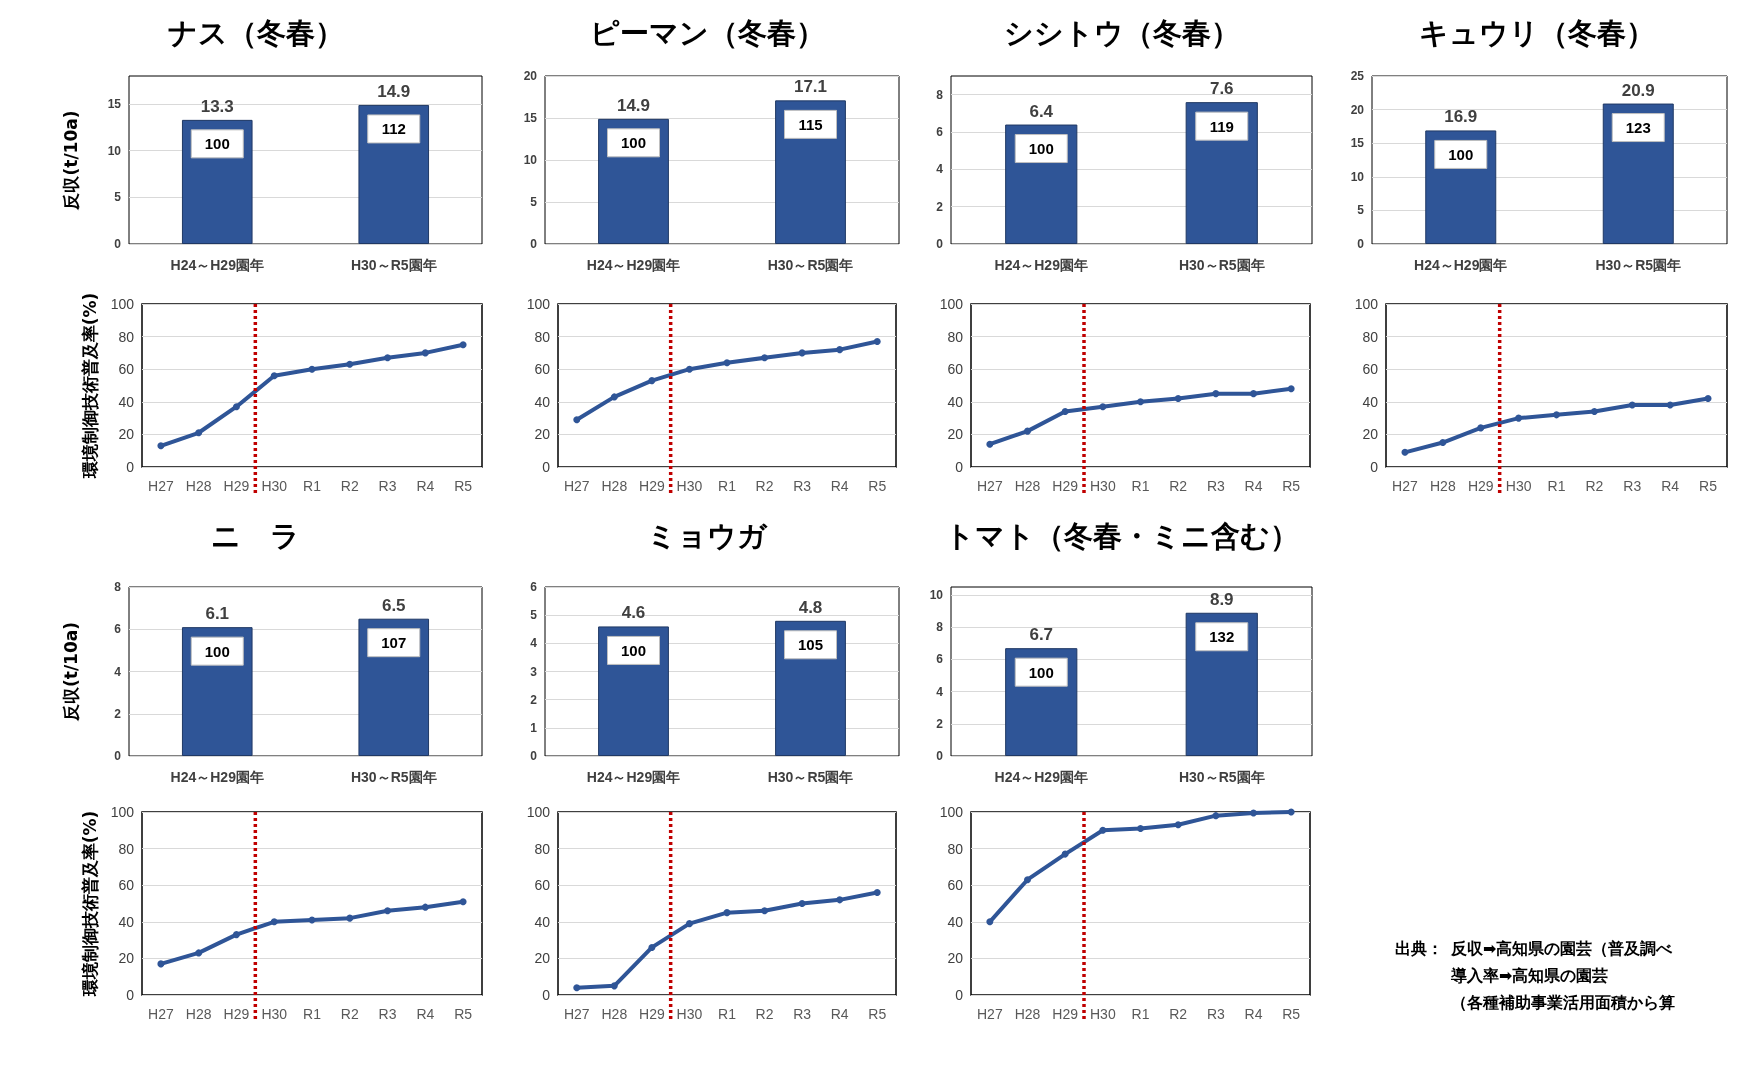 The image size is (1744, 1071). Describe the element at coordinates (940, 132) in the screenshot. I see `y-tick-label: 6` at that location.